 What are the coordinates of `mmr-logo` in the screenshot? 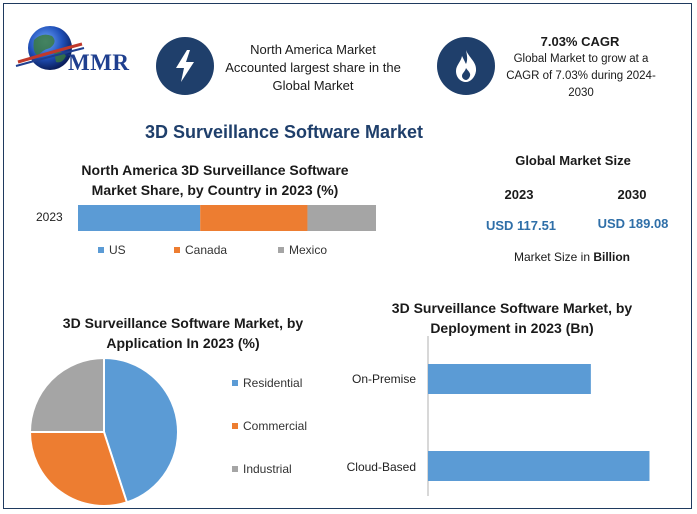 It's located at (77, 50).